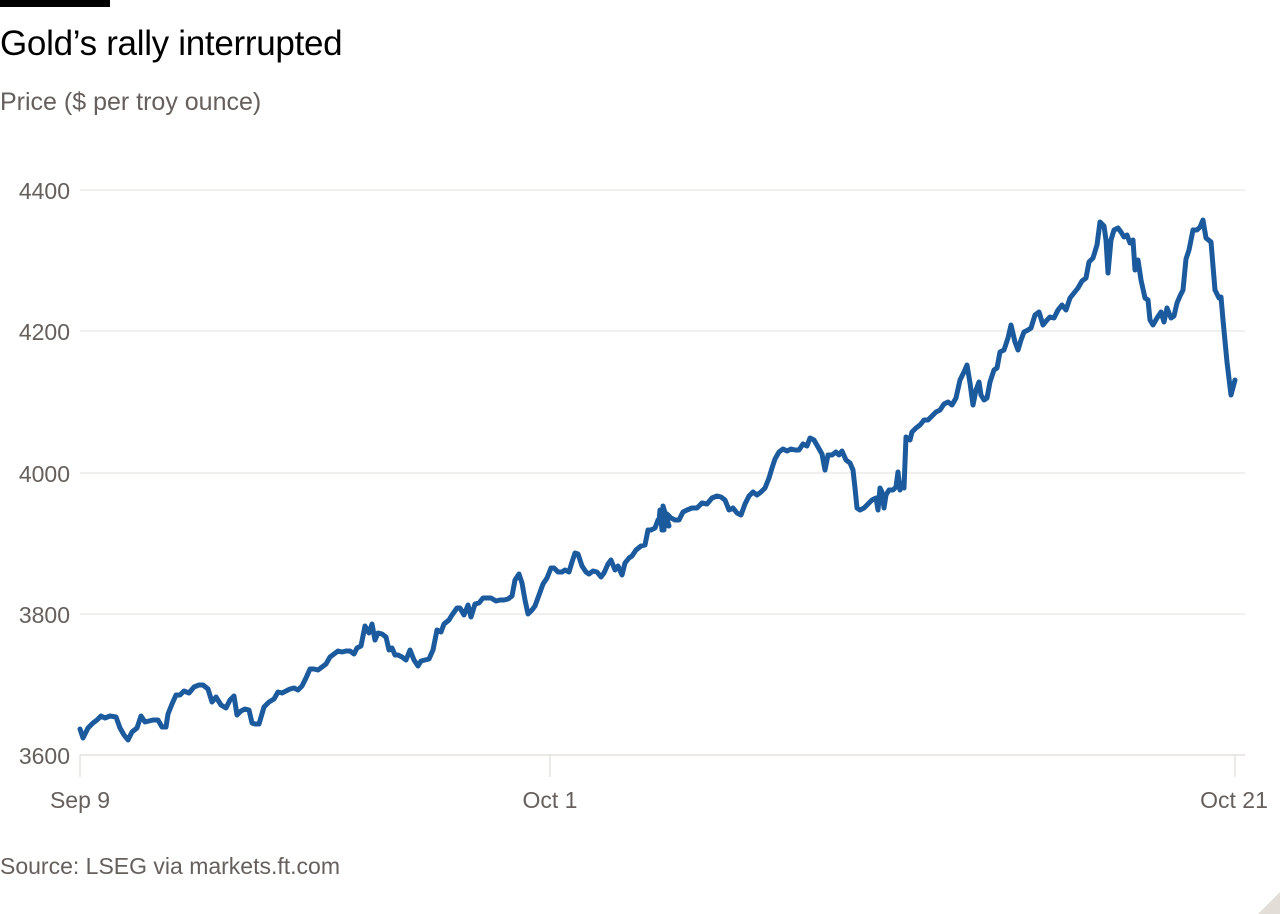 Image resolution: width=1280 pixels, height=914 pixels. Describe the element at coordinates (659, 800) in the screenshot. I see `x-axis-labels: Sep 9 Oct 1 Oct 21` at that location.